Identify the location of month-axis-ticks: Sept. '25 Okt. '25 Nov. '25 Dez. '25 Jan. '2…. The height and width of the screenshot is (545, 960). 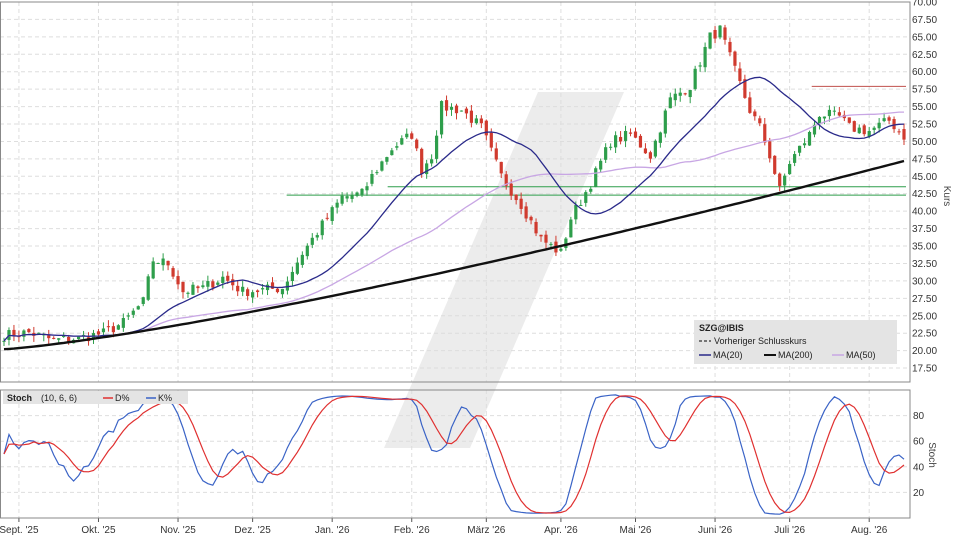
(444, 527).